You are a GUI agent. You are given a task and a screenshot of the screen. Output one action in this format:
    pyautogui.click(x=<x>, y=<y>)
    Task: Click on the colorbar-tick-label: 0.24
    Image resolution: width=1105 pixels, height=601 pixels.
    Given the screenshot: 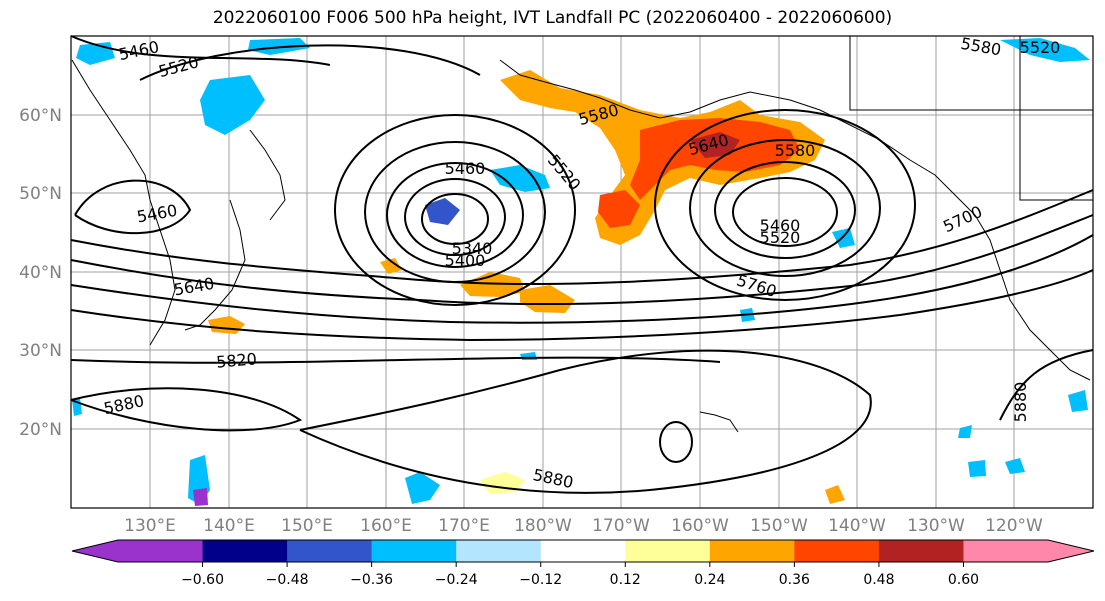 What is the action you would take?
    pyautogui.click(x=709, y=580)
    